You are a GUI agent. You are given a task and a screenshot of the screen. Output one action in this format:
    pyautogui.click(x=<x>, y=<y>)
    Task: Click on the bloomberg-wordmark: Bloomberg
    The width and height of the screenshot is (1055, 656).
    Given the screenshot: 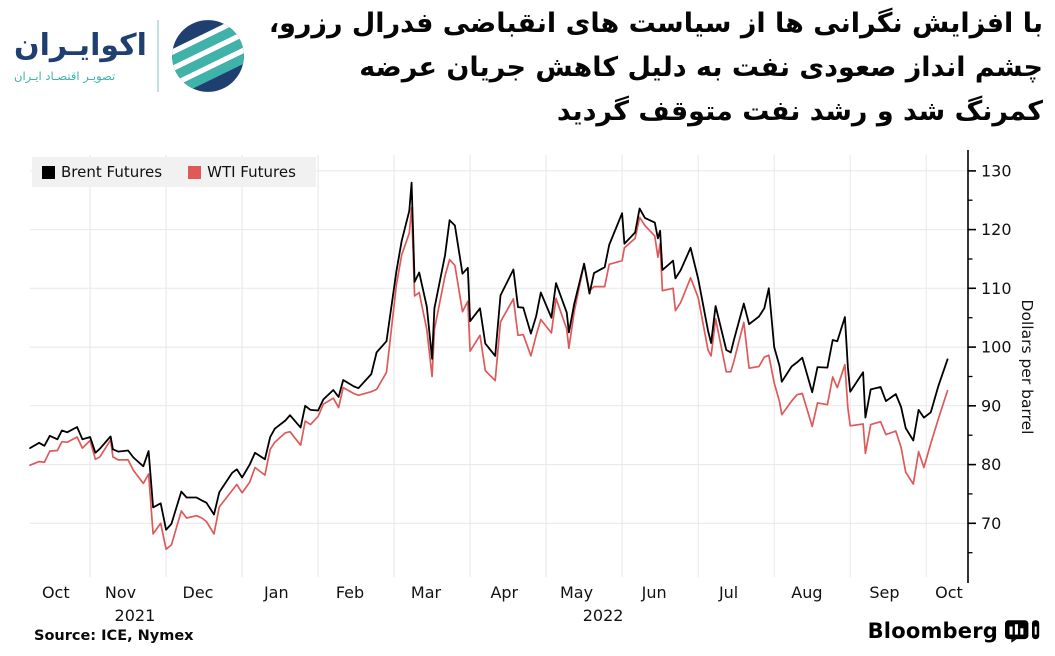 What is the action you would take?
    pyautogui.click(x=932, y=631)
    